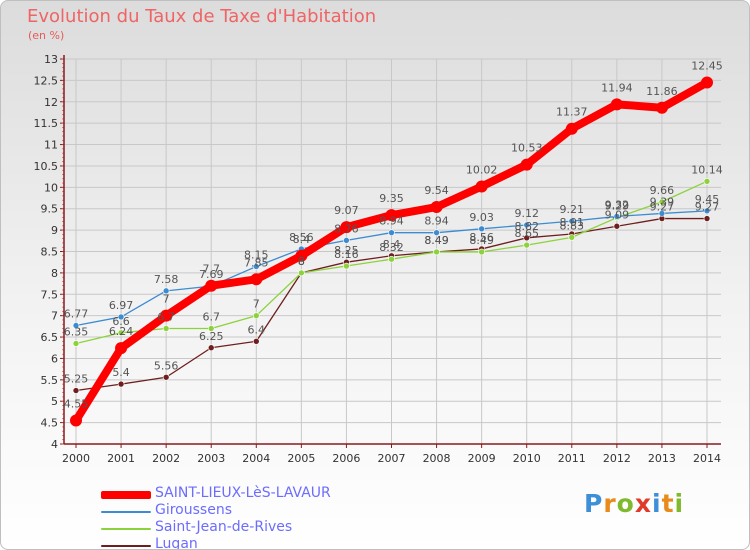 The height and width of the screenshot is (550, 750). What do you see at coordinates (50, 294) in the screenshot?
I see `y-tick-label: 7.5` at bounding box center [50, 294].